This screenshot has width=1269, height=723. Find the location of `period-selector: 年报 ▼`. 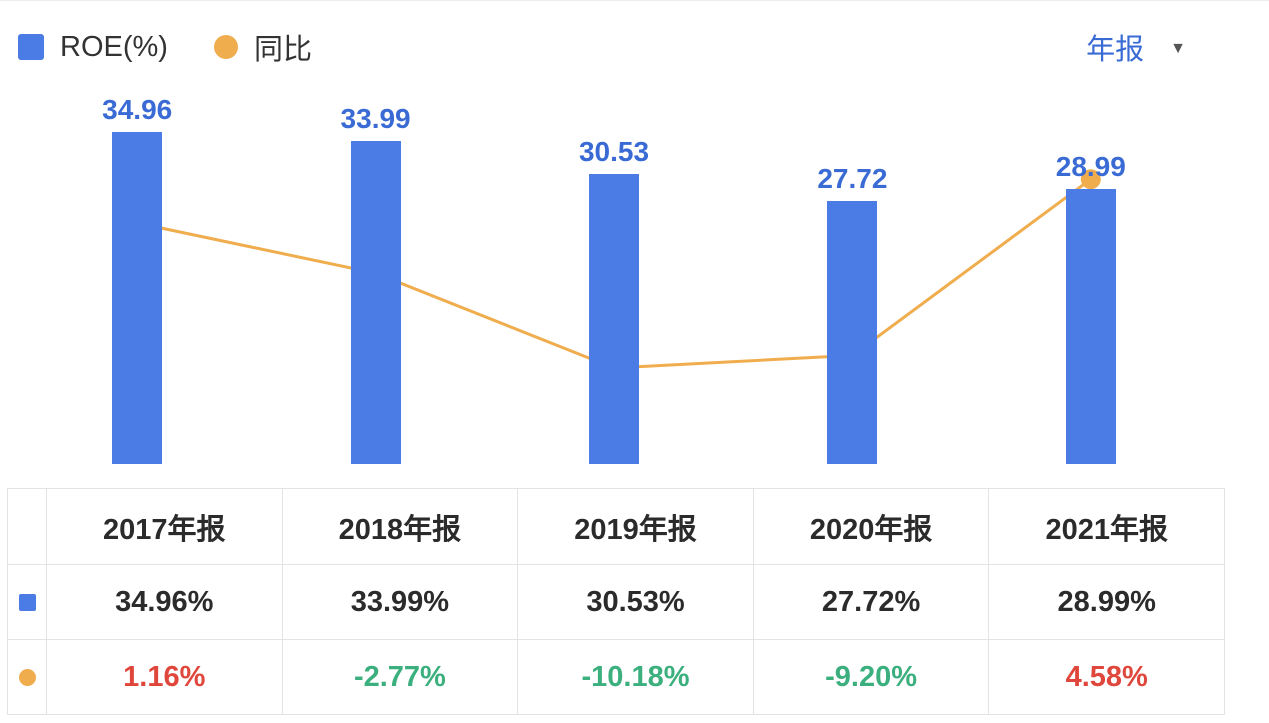

period-selector: 年报 ▼ is located at coordinates (1136, 47).